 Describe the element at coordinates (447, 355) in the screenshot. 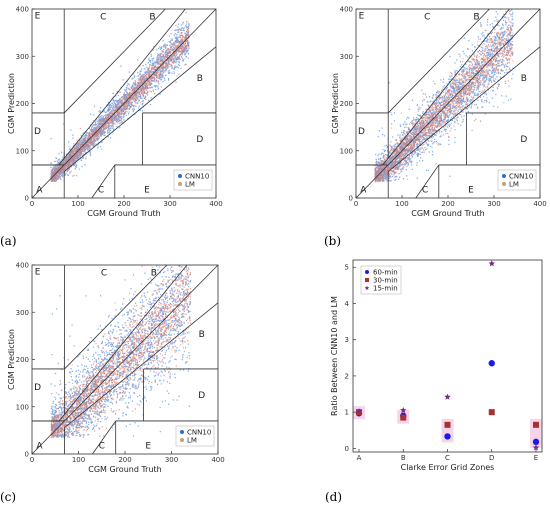

I see `series-markers` at that location.